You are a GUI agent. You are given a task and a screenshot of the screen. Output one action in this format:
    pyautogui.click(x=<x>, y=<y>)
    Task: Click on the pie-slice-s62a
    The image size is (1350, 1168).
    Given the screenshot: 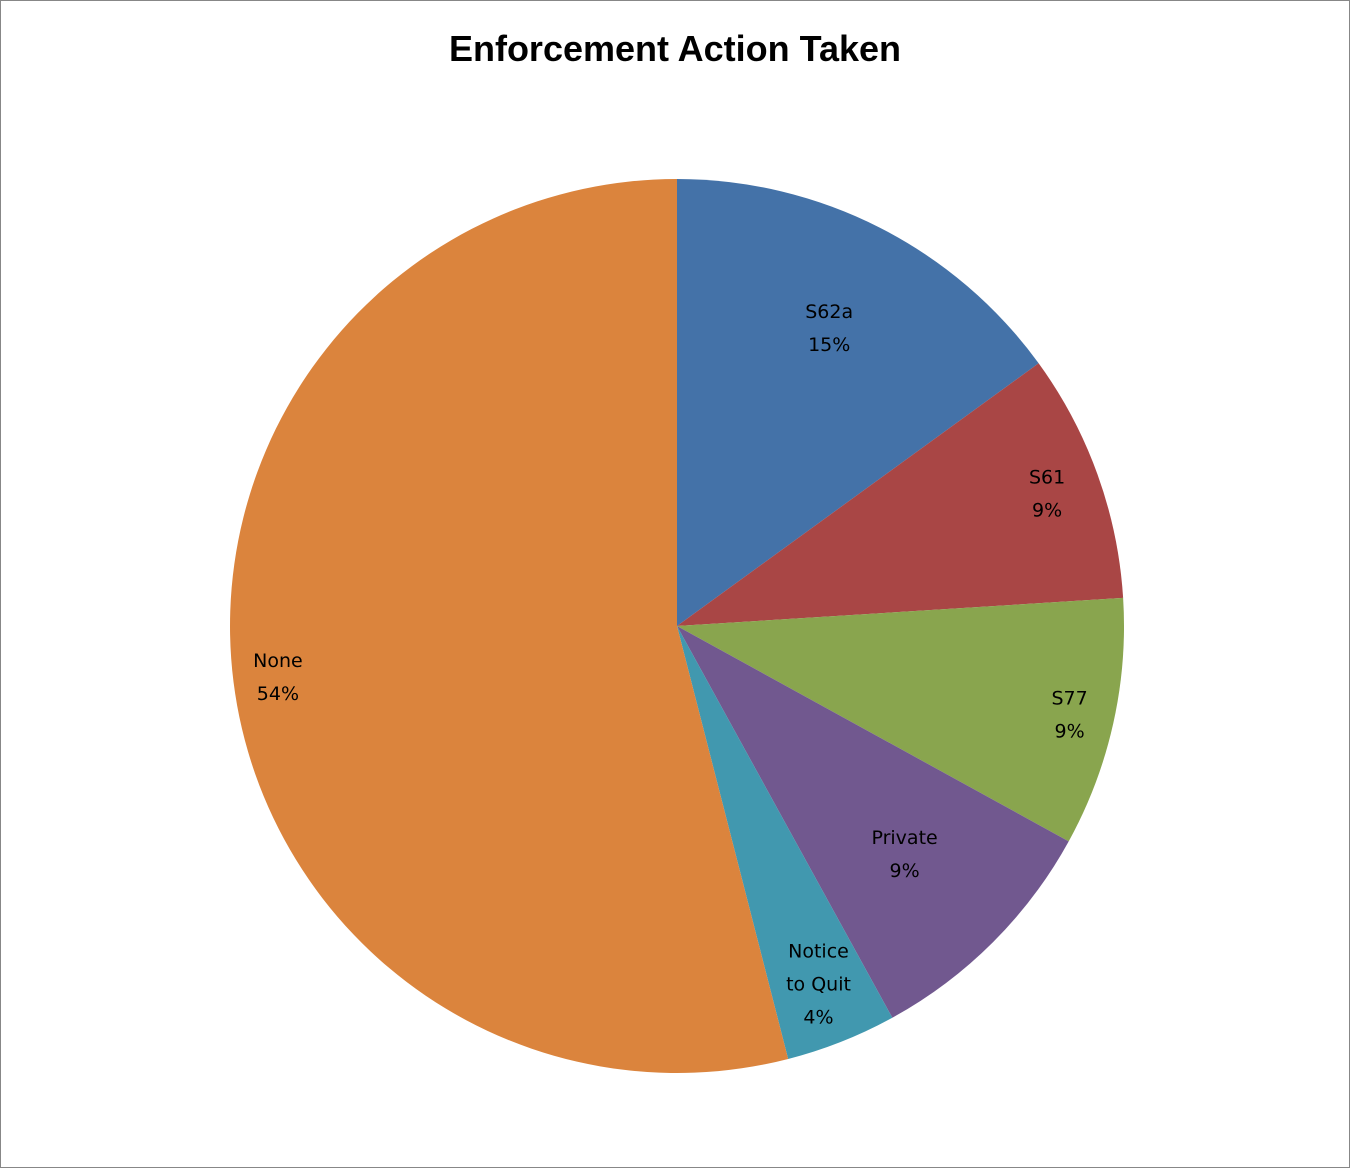 What is the action you would take?
    pyautogui.click(x=858, y=402)
    